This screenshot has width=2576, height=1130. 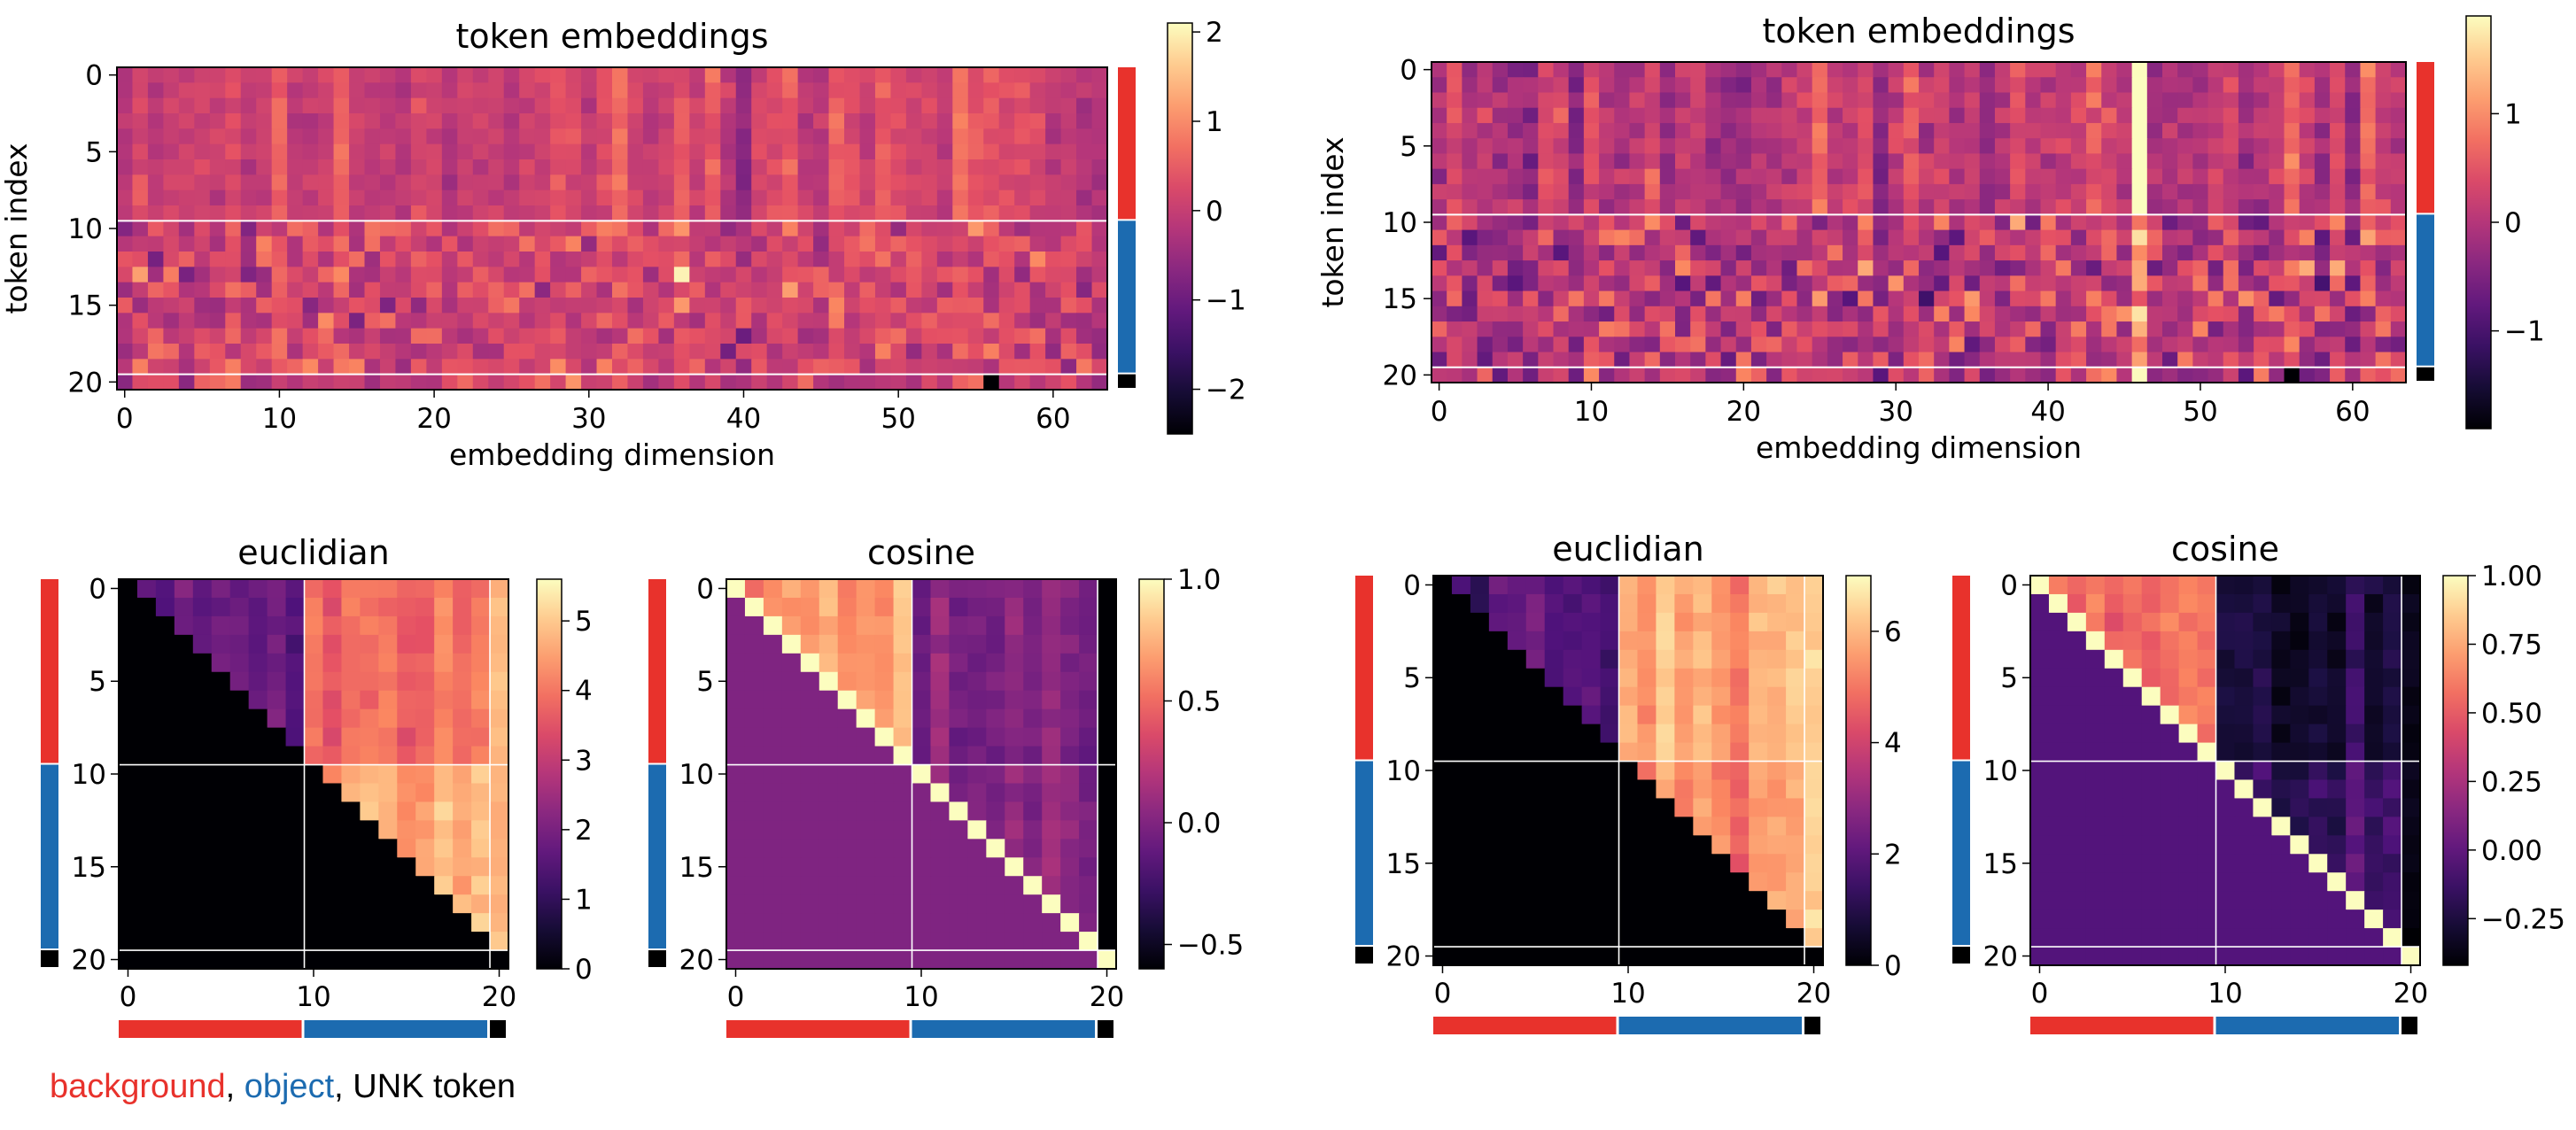 What do you see at coordinates (89, 775) in the screenshot?
I see `y-tick-label: 10` at bounding box center [89, 775].